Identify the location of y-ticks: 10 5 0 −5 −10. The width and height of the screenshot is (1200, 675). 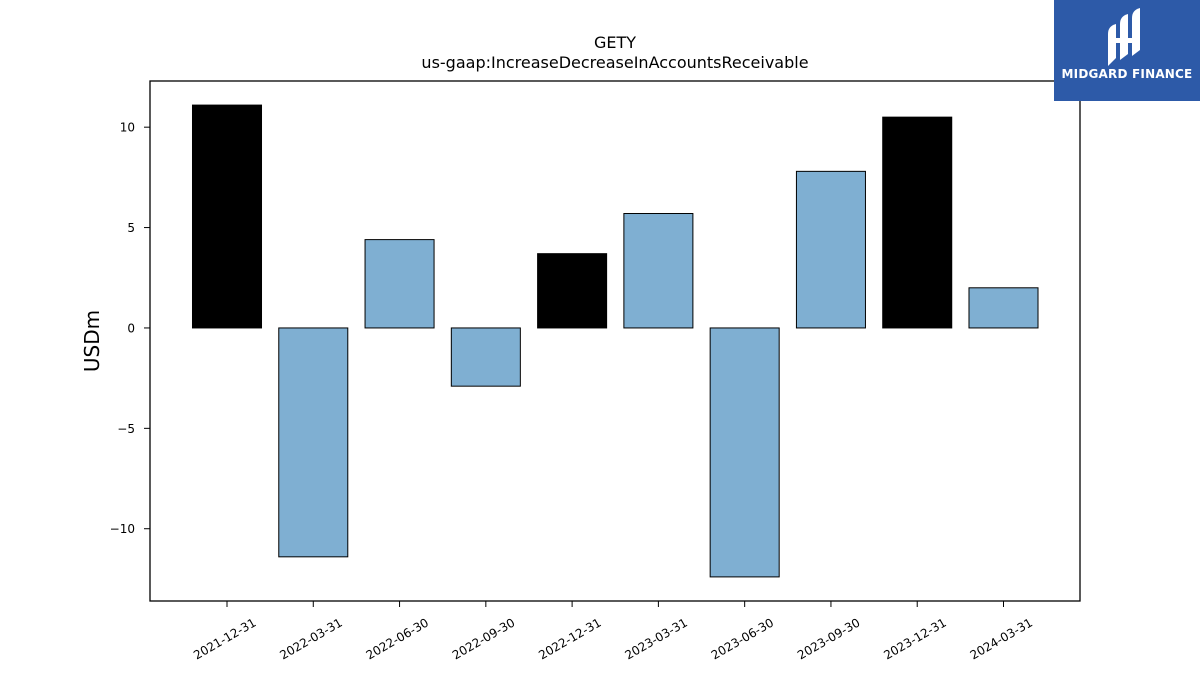
(130, 328).